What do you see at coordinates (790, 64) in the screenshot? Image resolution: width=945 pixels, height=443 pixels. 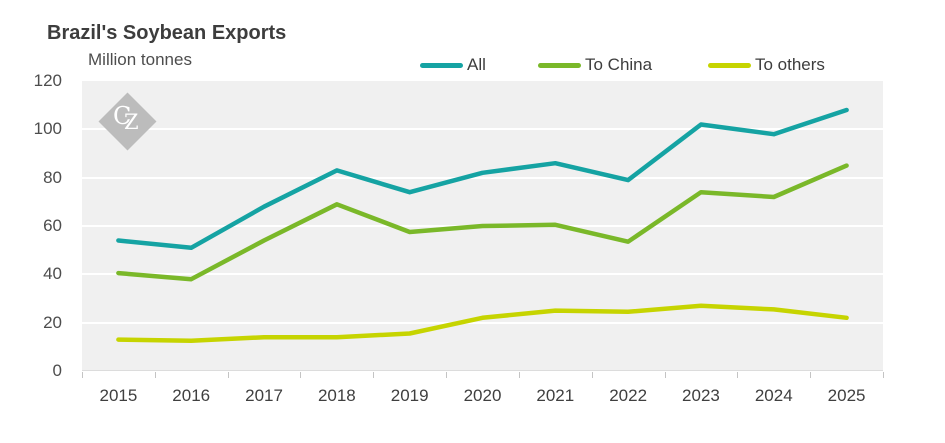 I see `legend-label-to-others: To others` at bounding box center [790, 64].